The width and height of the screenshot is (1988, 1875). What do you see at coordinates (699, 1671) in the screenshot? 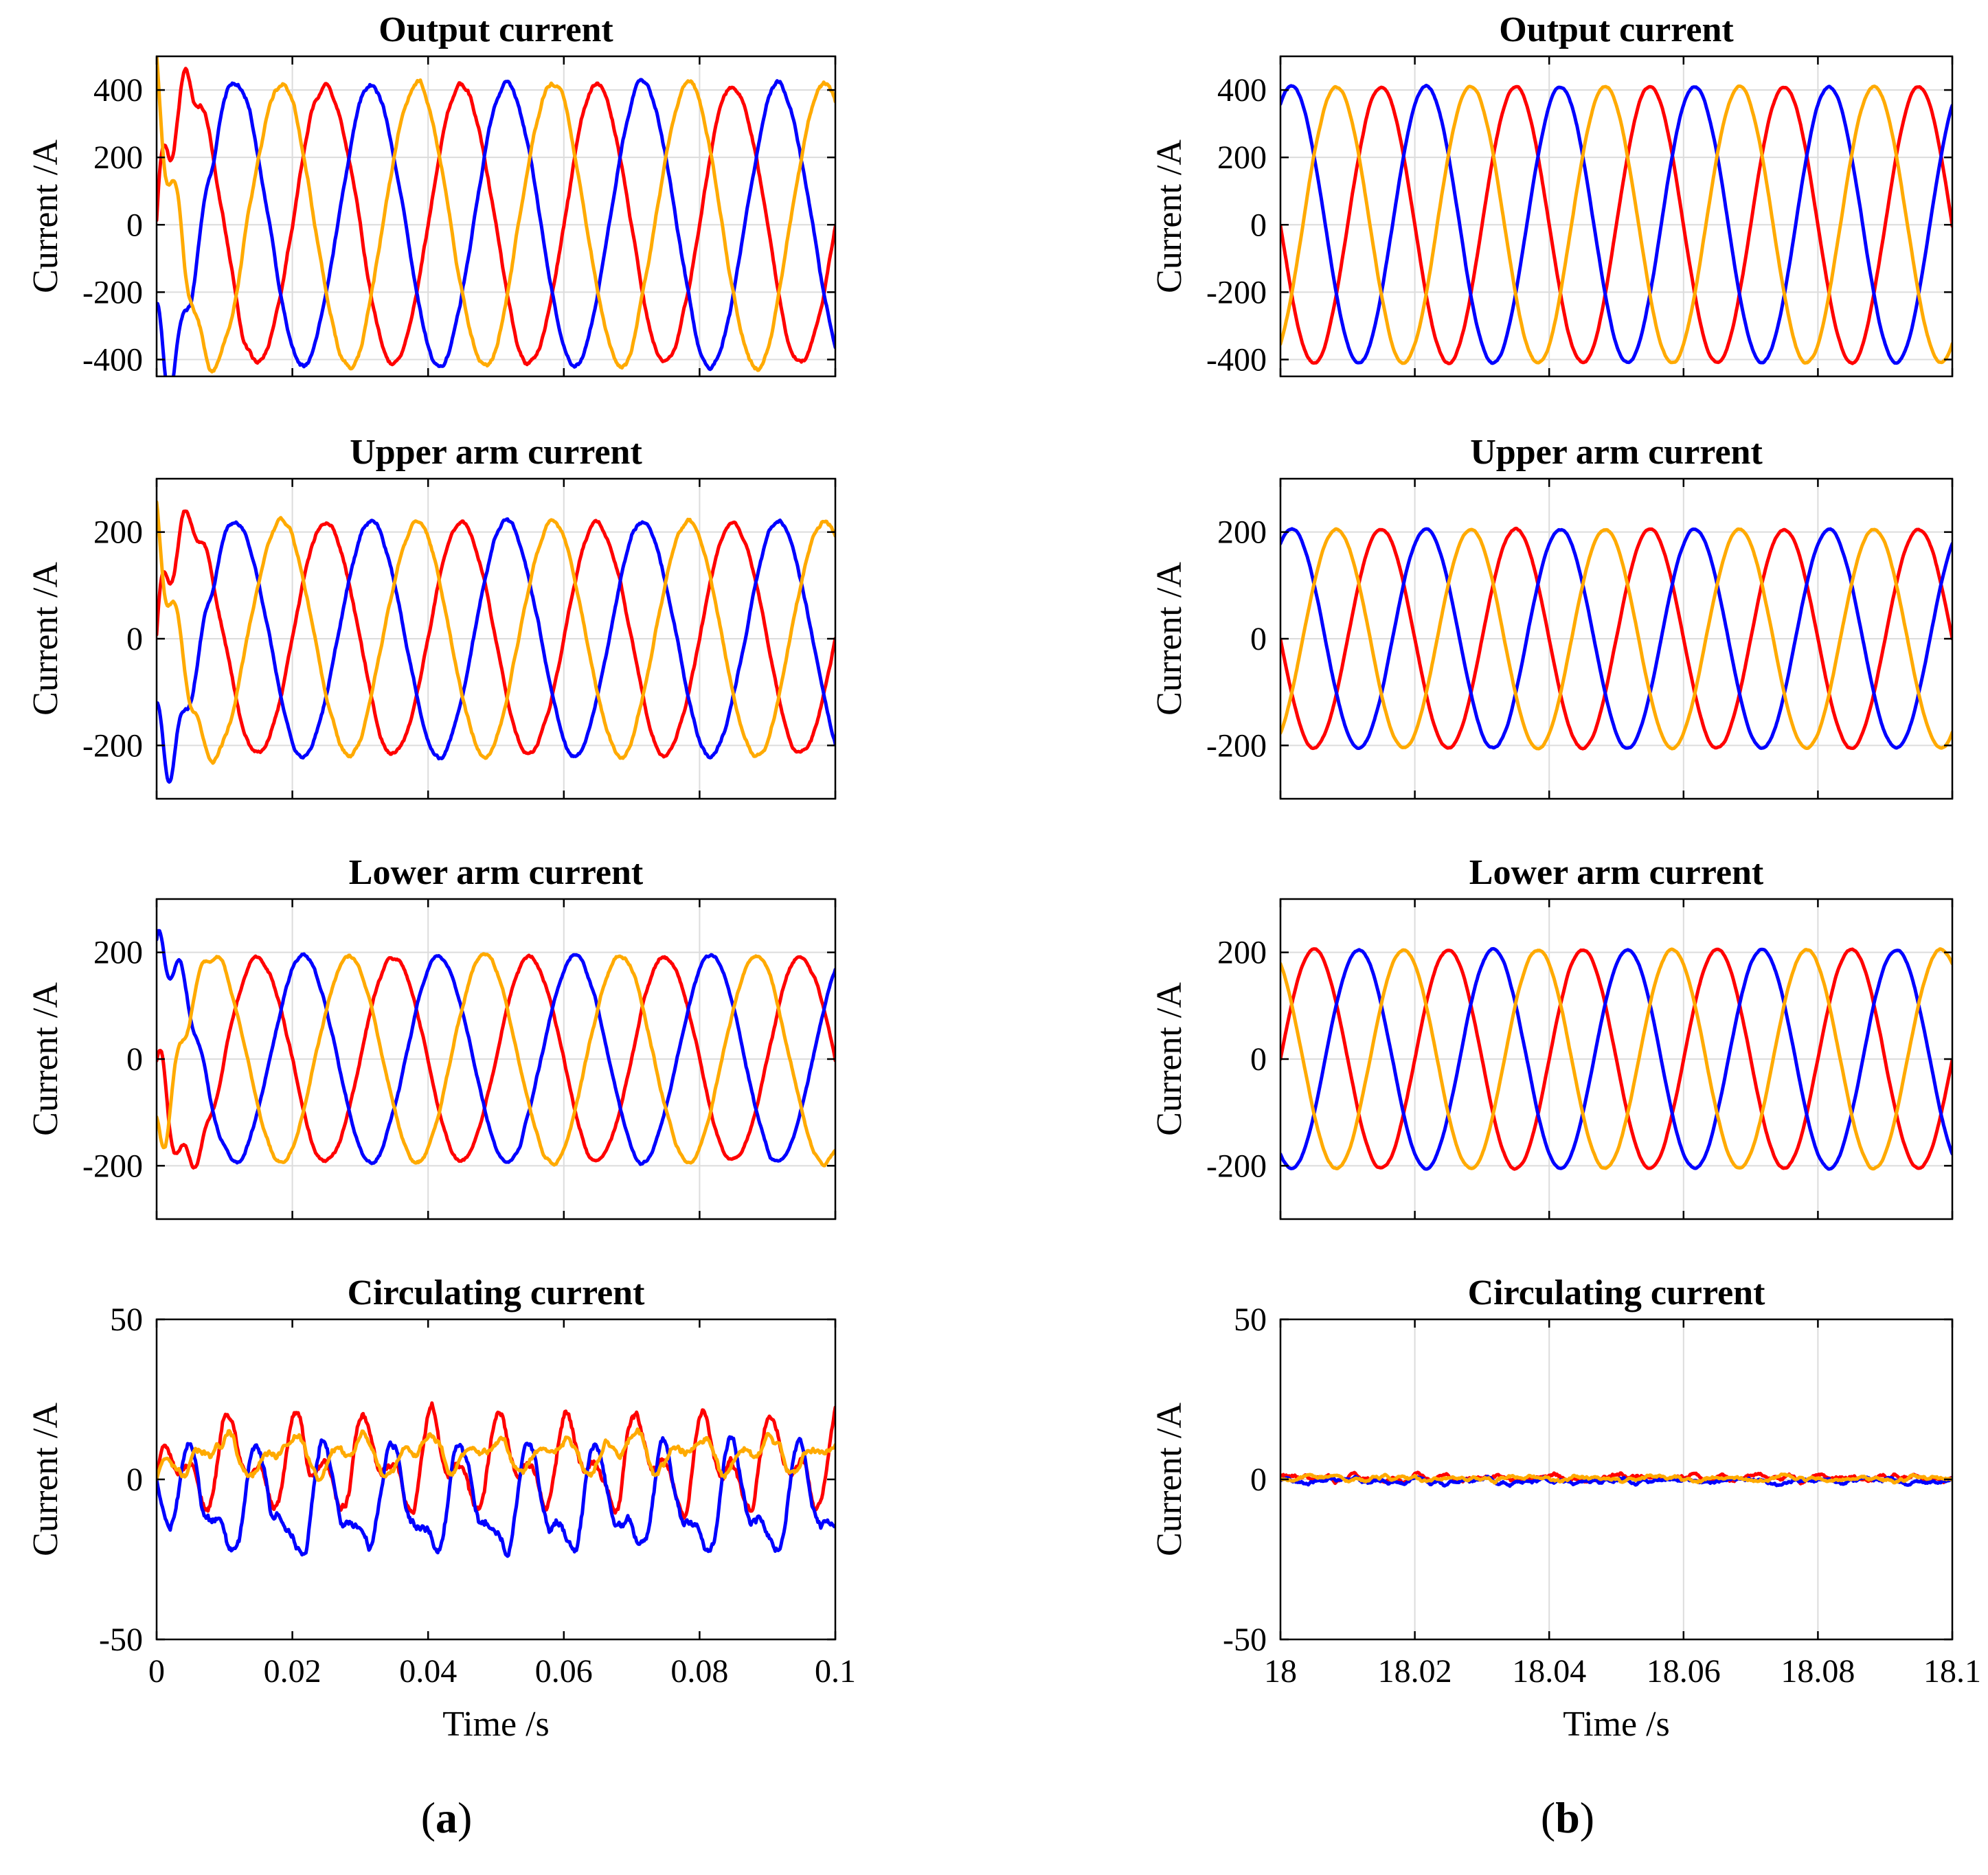
I see `x-tick-label: 0.08` at bounding box center [699, 1671].